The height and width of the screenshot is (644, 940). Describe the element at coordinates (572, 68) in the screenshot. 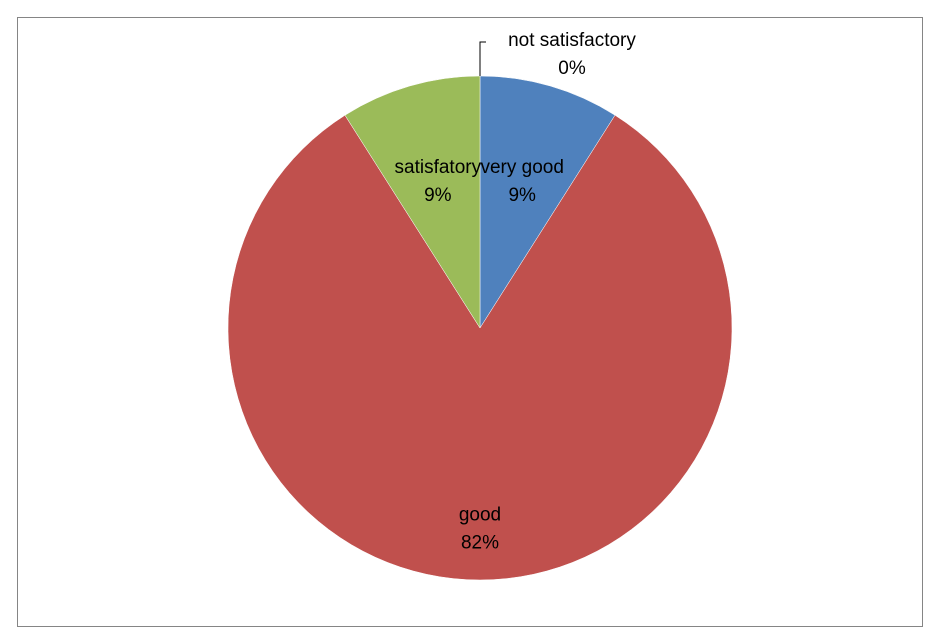

I see `data-label-value-not-satisfactory: 0%` at that location.